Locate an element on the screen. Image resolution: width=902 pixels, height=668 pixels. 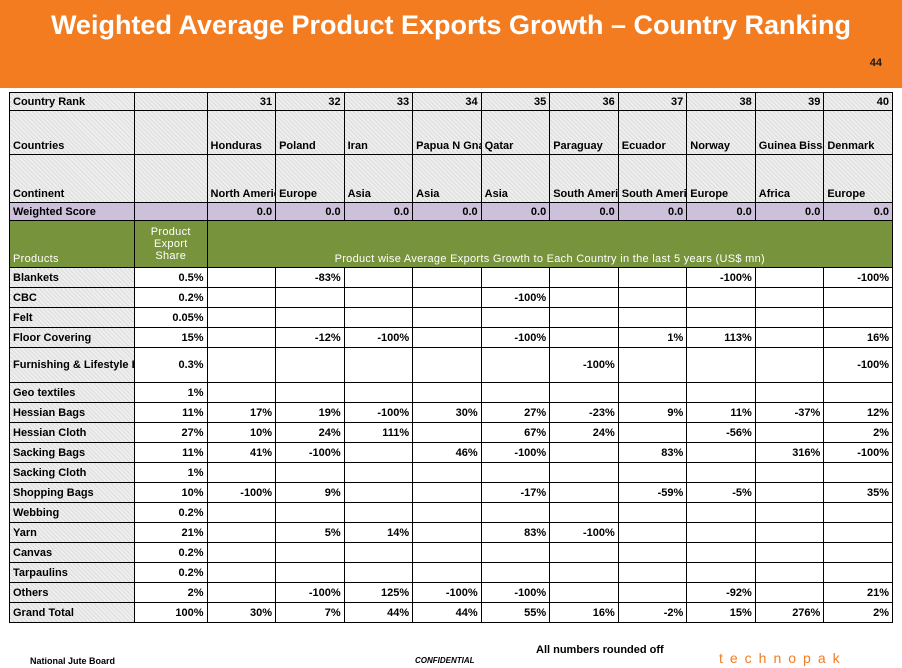
product-name: Floor Covering is located at coordinates (72, 337).